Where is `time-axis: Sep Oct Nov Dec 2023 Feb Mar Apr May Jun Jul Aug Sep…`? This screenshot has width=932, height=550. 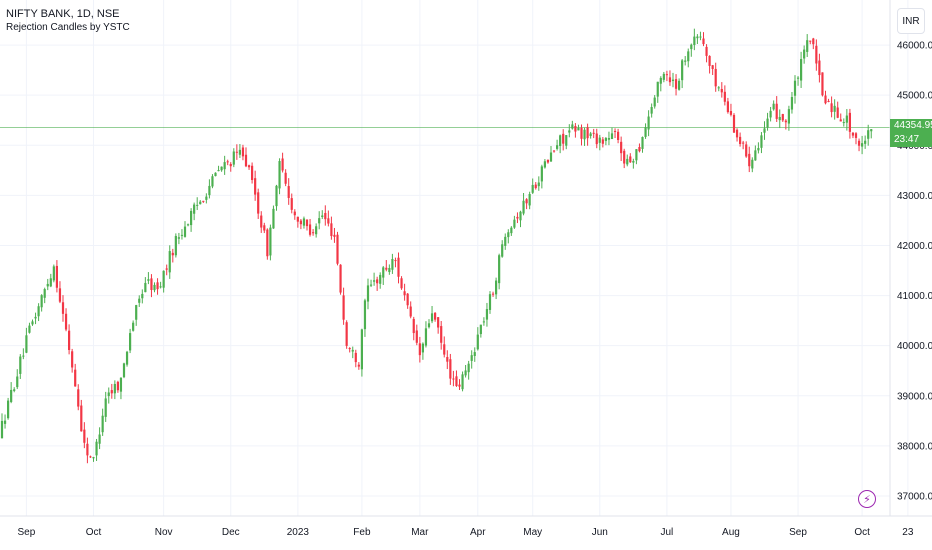
time-axis: Sep Oct Nov Dec 2023 Feb Mar Apr May Jun Jul Aug Sep… is located at coordinates (466, 532).